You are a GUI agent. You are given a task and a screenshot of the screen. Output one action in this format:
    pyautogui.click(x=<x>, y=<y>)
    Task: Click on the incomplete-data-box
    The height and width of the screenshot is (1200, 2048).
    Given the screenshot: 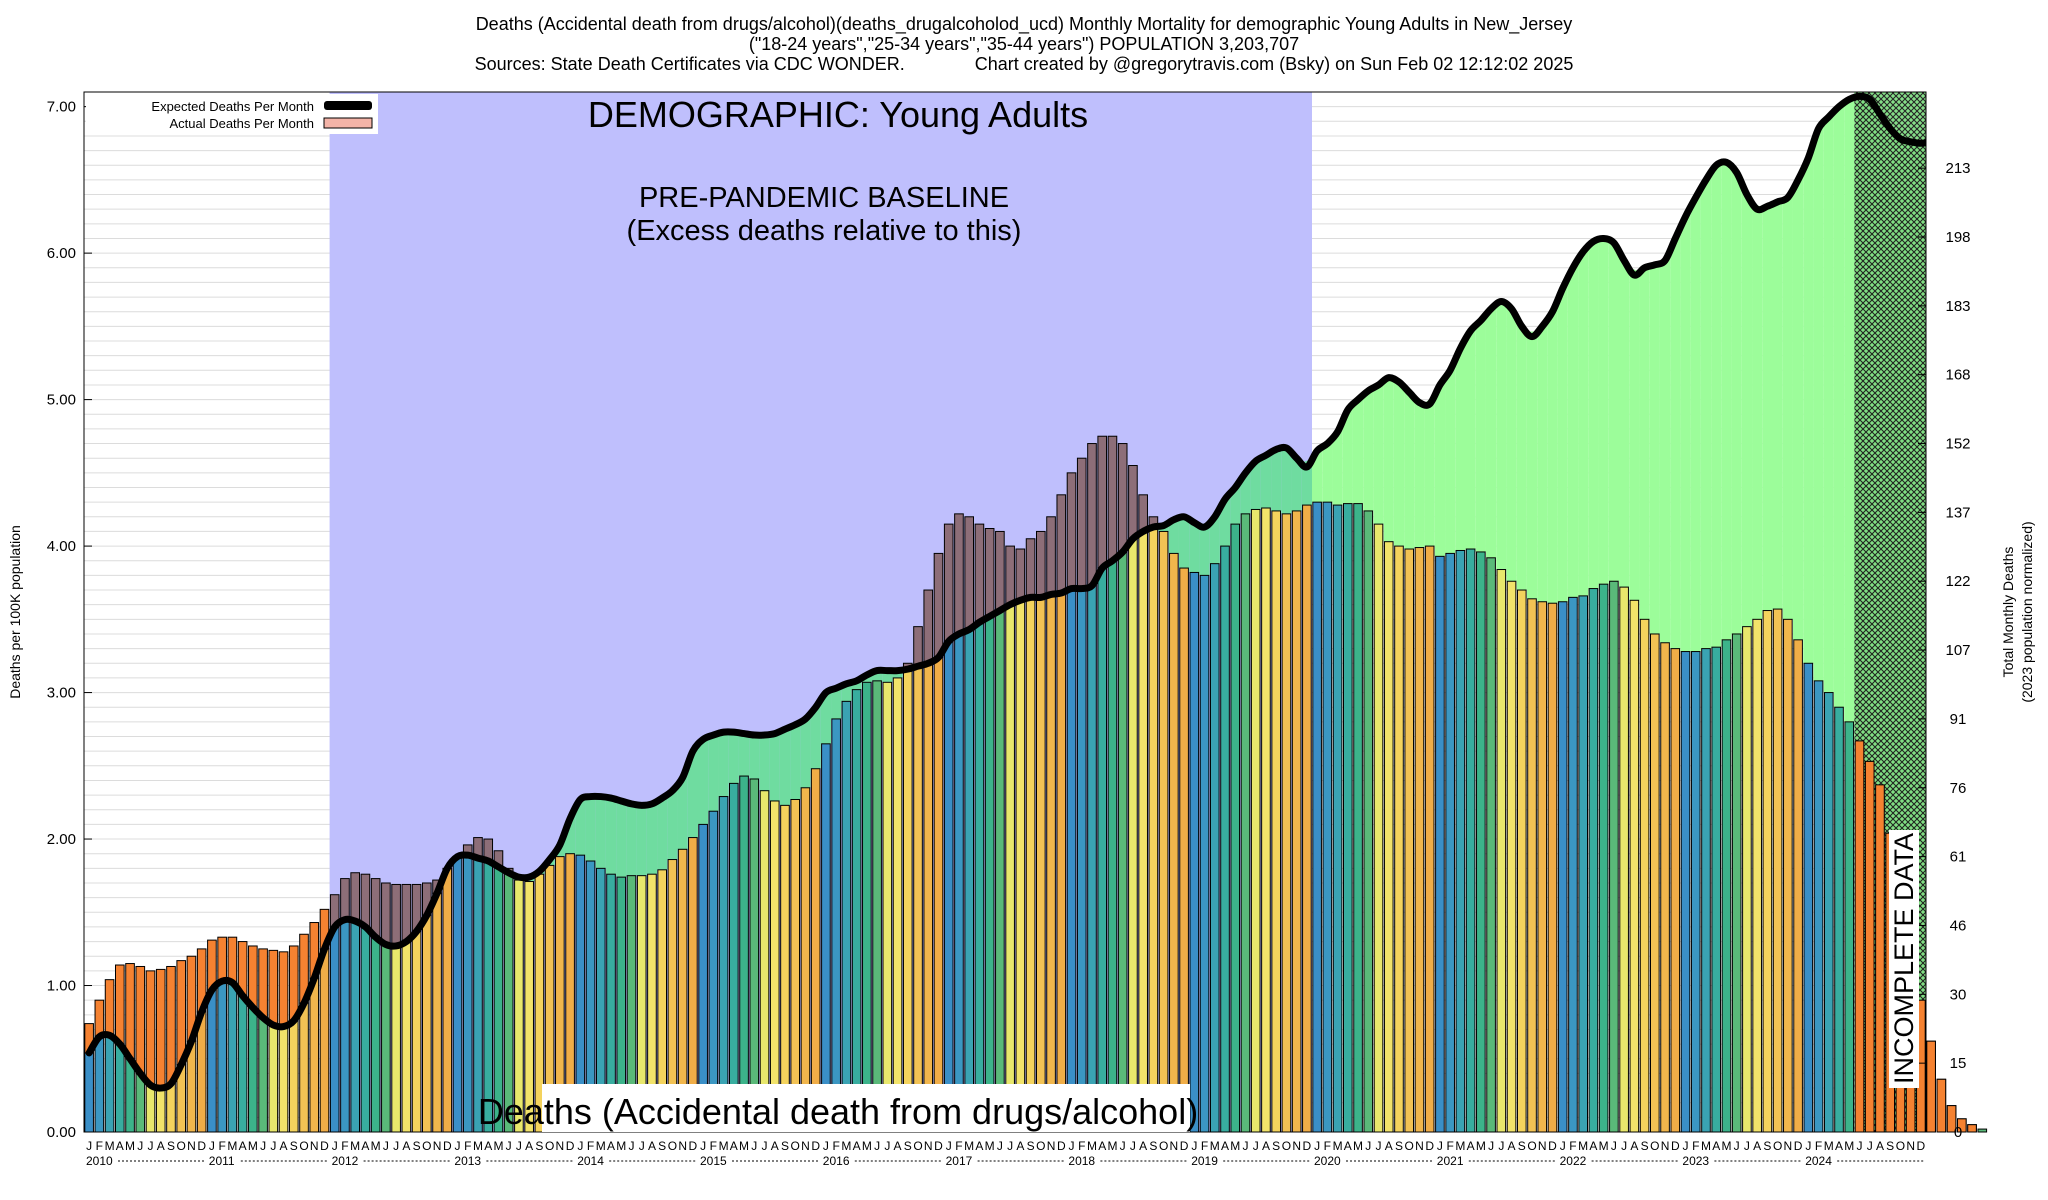 What is the action you would take?
    pyautogui.click(x=1904, y=959)
    